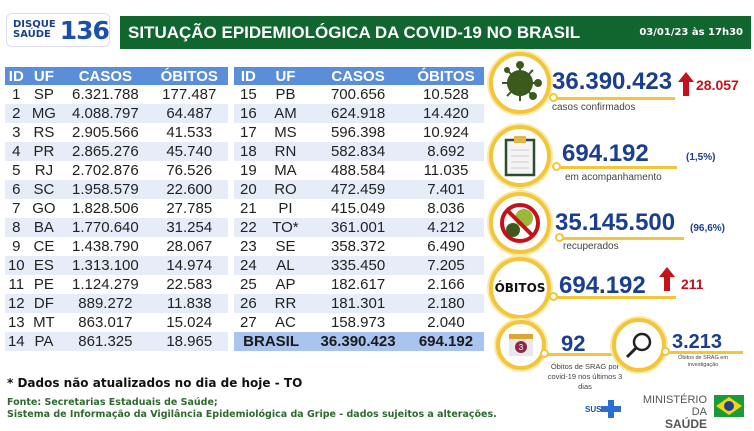 Image resolution: width=754 pixels, height=431 pixels. Describe the element at coordinates (520, 156) in the screenshot. I see `clipboard-icon` at that location.